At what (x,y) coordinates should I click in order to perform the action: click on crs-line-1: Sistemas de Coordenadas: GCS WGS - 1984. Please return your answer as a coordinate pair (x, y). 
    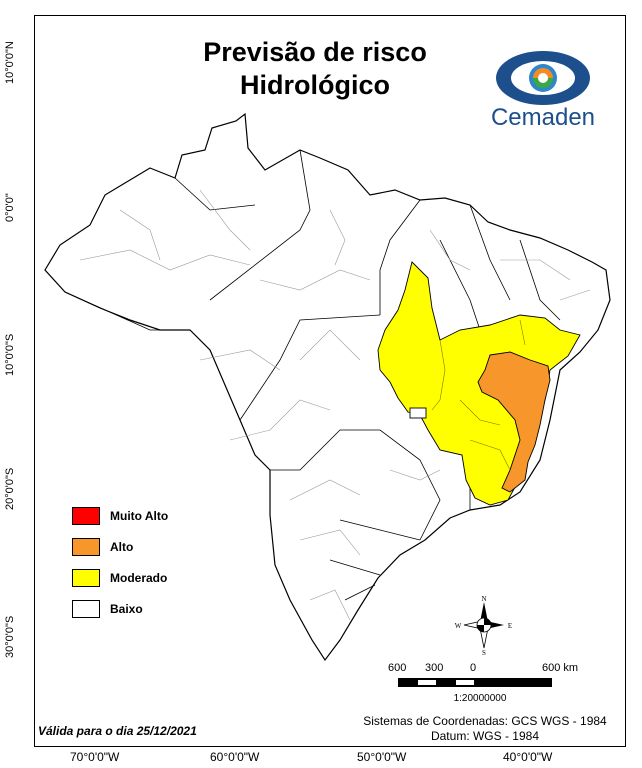
    Looking at the image, I should click on (485, 721).